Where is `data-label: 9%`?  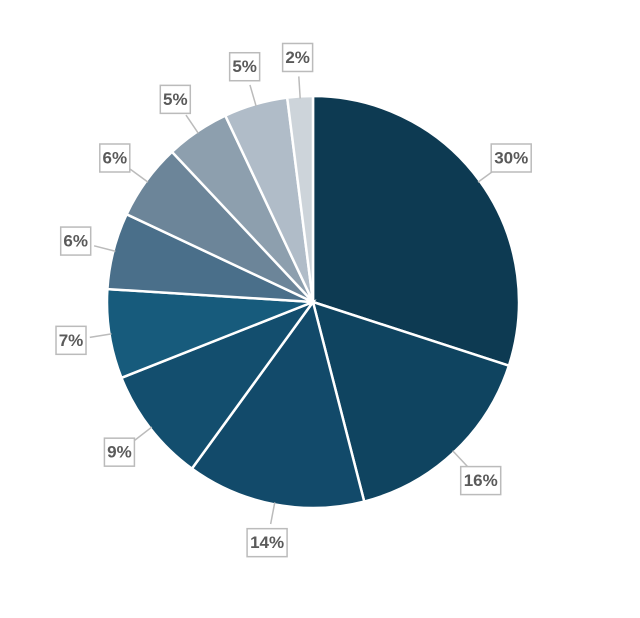
data-label: 9% is located at coordinates (119, 452).